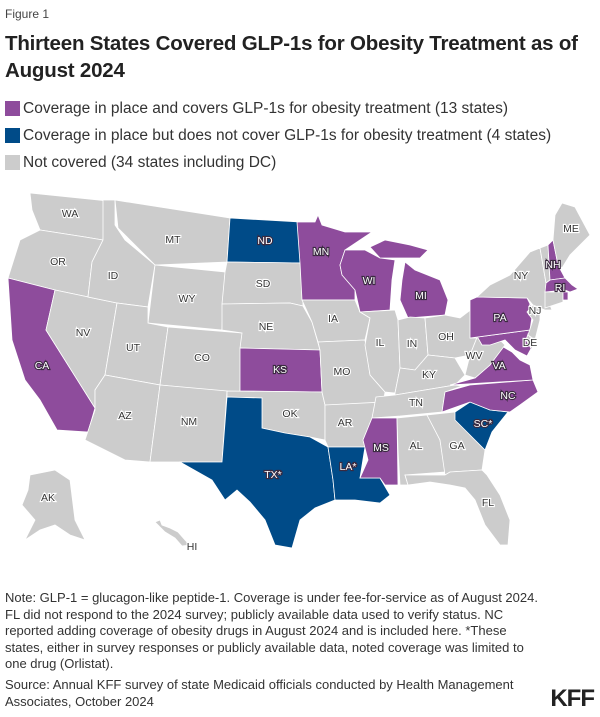 The height and width of the screenshot is (717, 600). What do you see at coordinates (289, 414) in the screenshot?
I see `state-label-ok: OK` at bounding box center [289, 414].